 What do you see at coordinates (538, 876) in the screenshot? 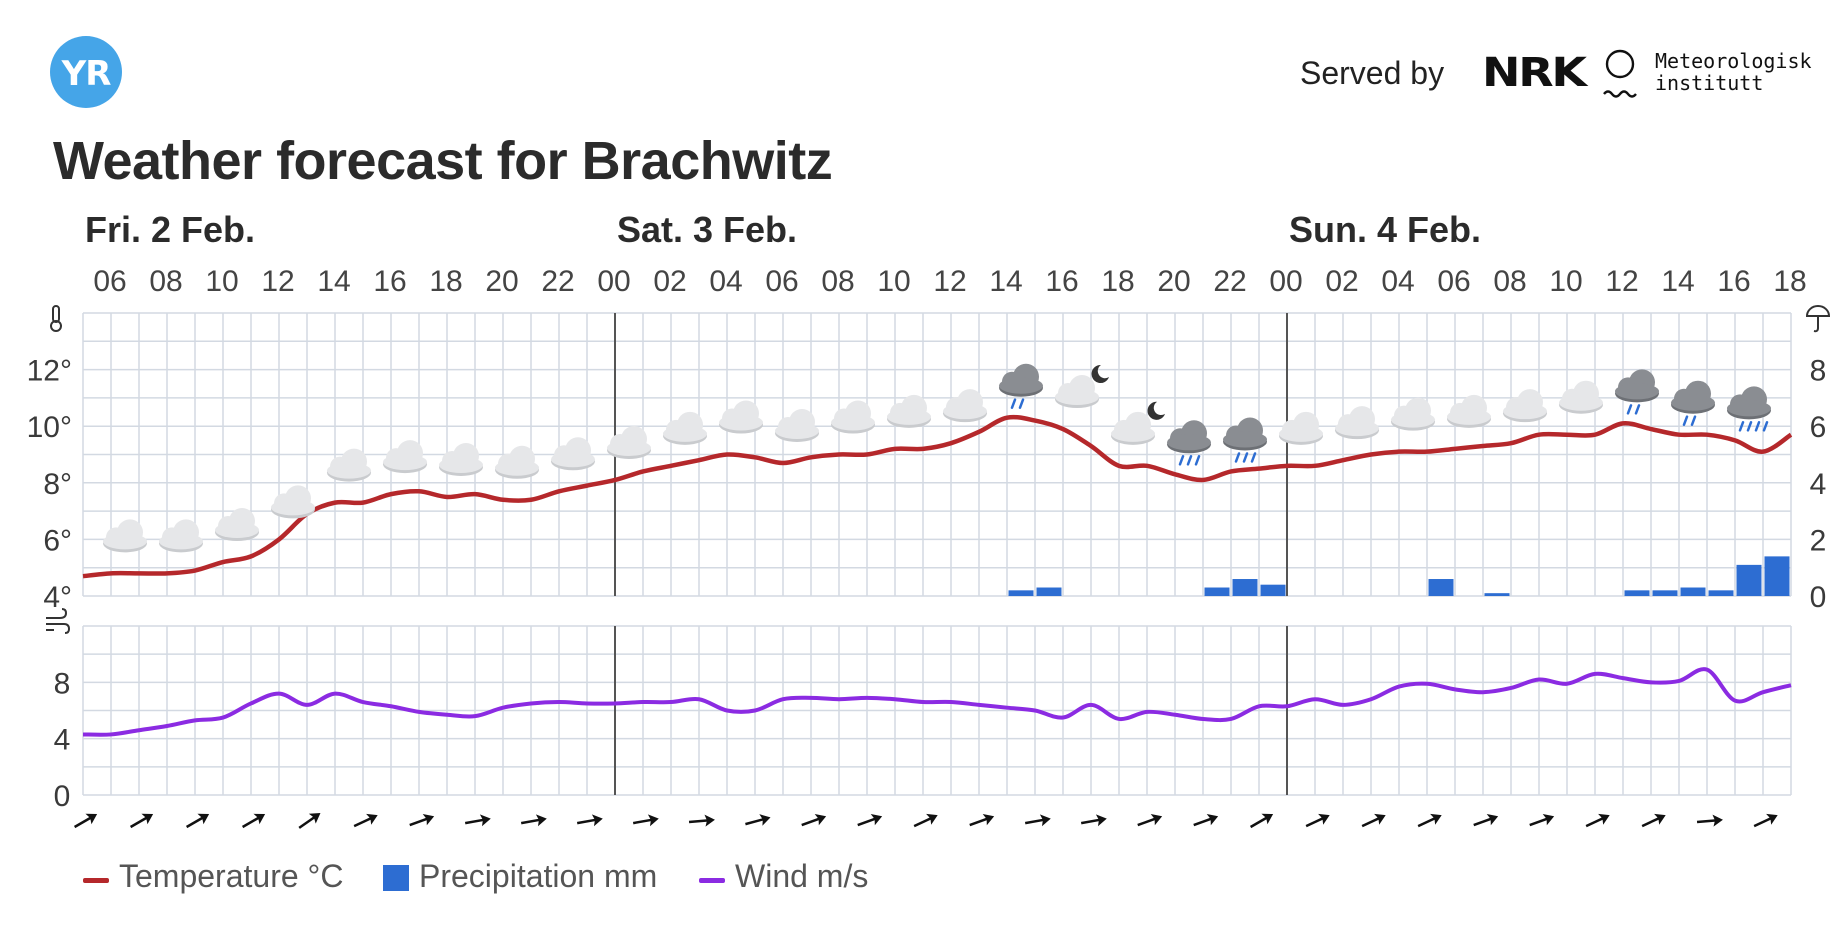
I see `legend-precipitation-label: Precipitation mm` at bounding box center [538, 876].